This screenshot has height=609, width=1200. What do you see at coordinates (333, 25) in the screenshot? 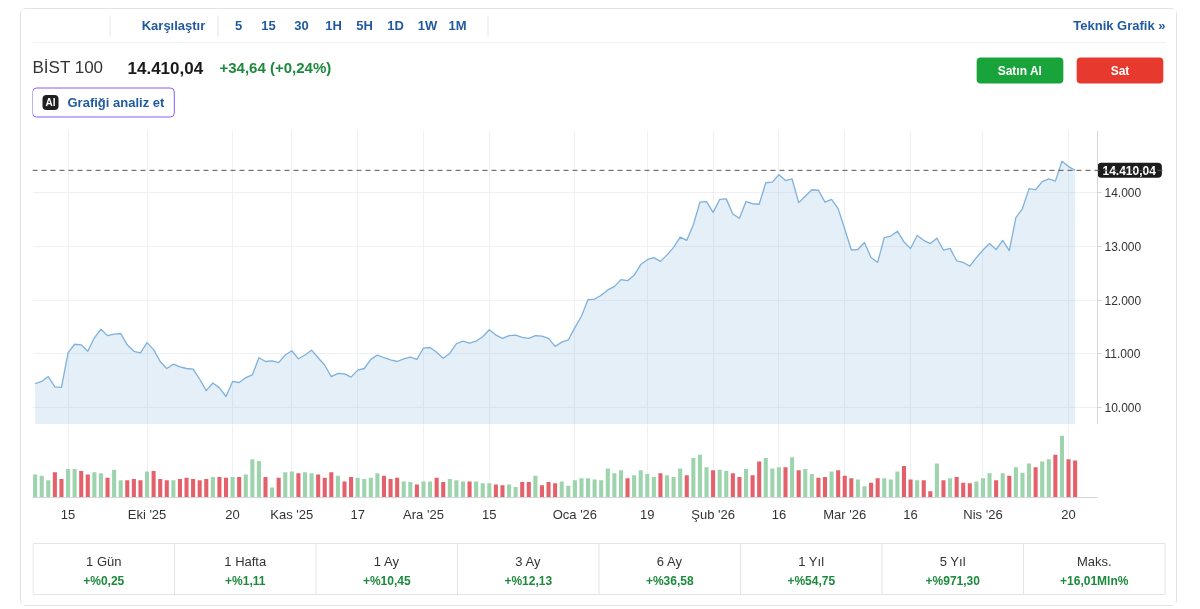
I see `text: 1H` at bounding box center [333, 25].